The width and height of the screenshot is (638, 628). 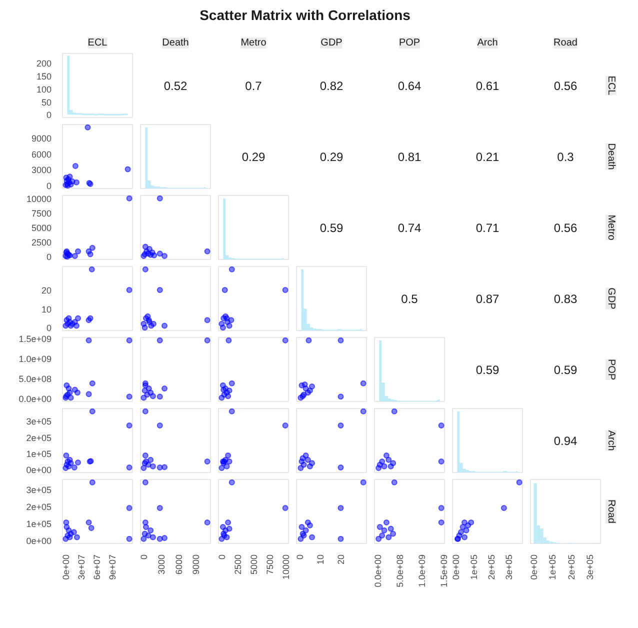 I want to click on x-tick-label: 3e+07, so click(x=81, y=567).